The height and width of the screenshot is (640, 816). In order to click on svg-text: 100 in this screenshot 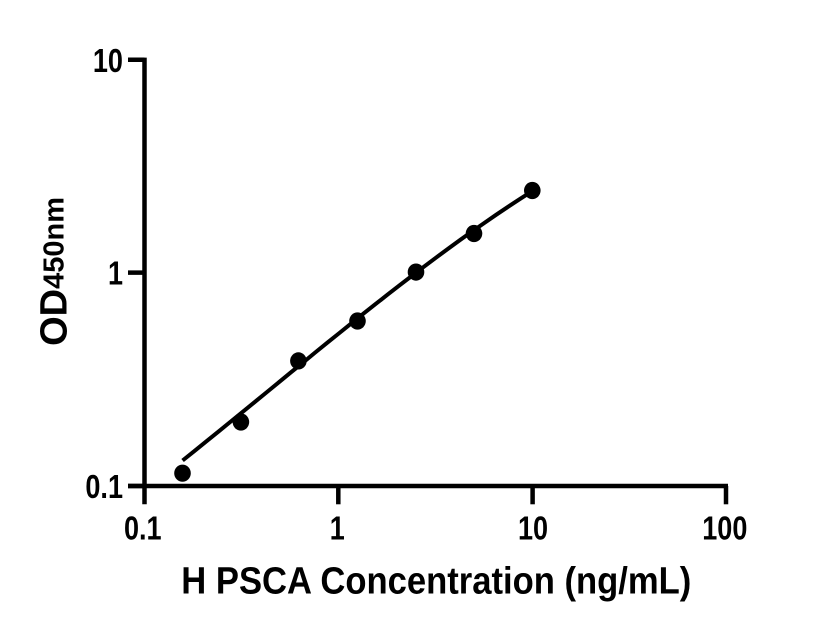, I will do `click(724, 527)`.